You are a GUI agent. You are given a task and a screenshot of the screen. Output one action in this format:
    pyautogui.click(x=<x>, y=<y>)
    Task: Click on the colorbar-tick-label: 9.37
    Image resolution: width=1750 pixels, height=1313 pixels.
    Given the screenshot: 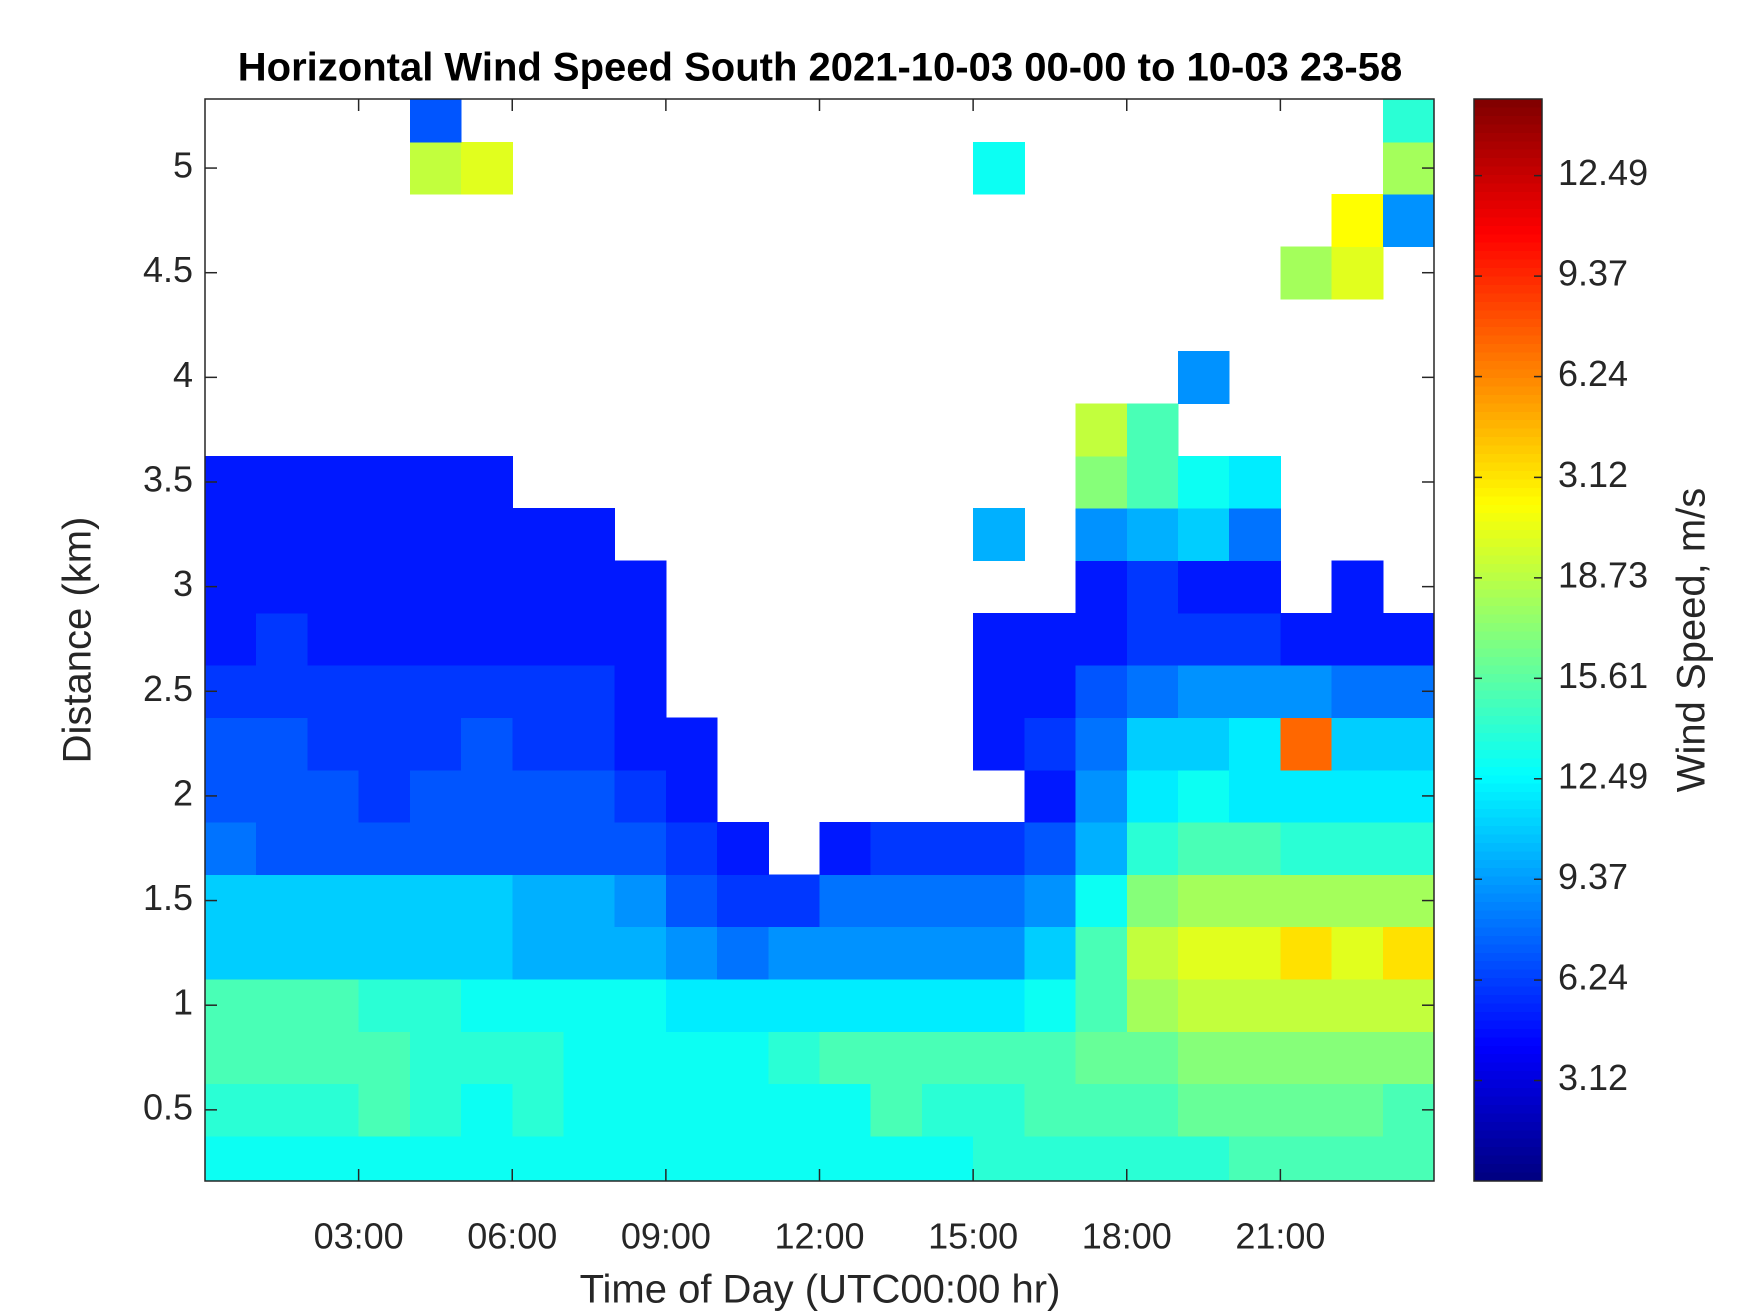 What is the action you would take?
    pyautogui.click(x=1593, y=273)
    